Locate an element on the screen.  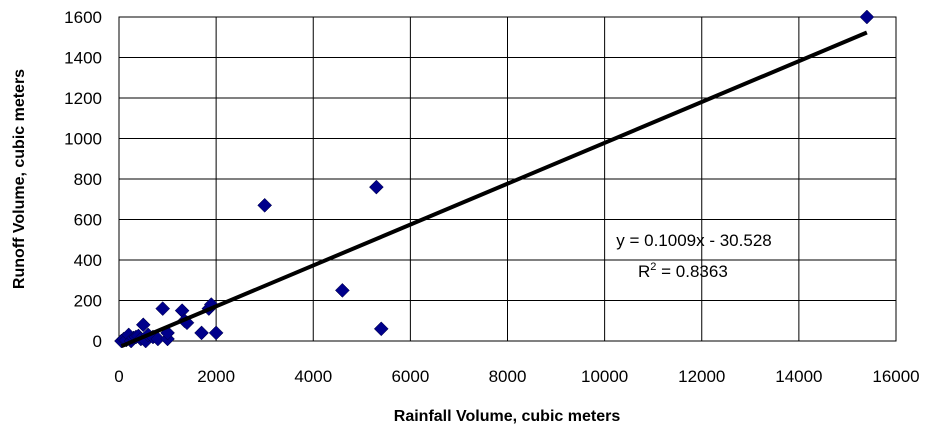
x-tick-label: 16000 is located at coordinates (895, 376).